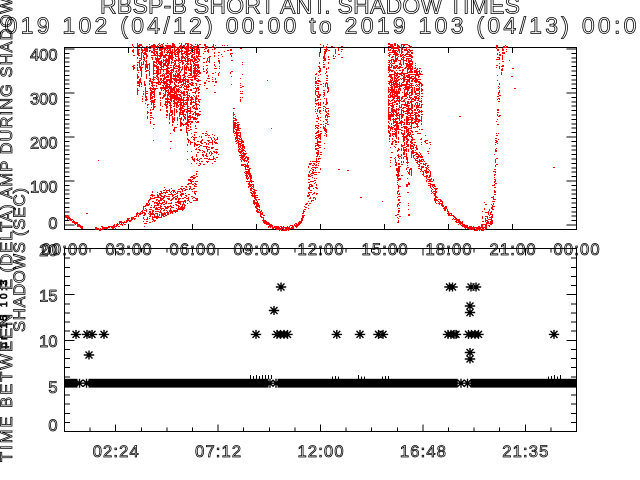 The width and height of the screenshot is (640, 480). Describe the element at coordinates (48, 342) in the screenshot. I see `svg-text: 10` at that location.